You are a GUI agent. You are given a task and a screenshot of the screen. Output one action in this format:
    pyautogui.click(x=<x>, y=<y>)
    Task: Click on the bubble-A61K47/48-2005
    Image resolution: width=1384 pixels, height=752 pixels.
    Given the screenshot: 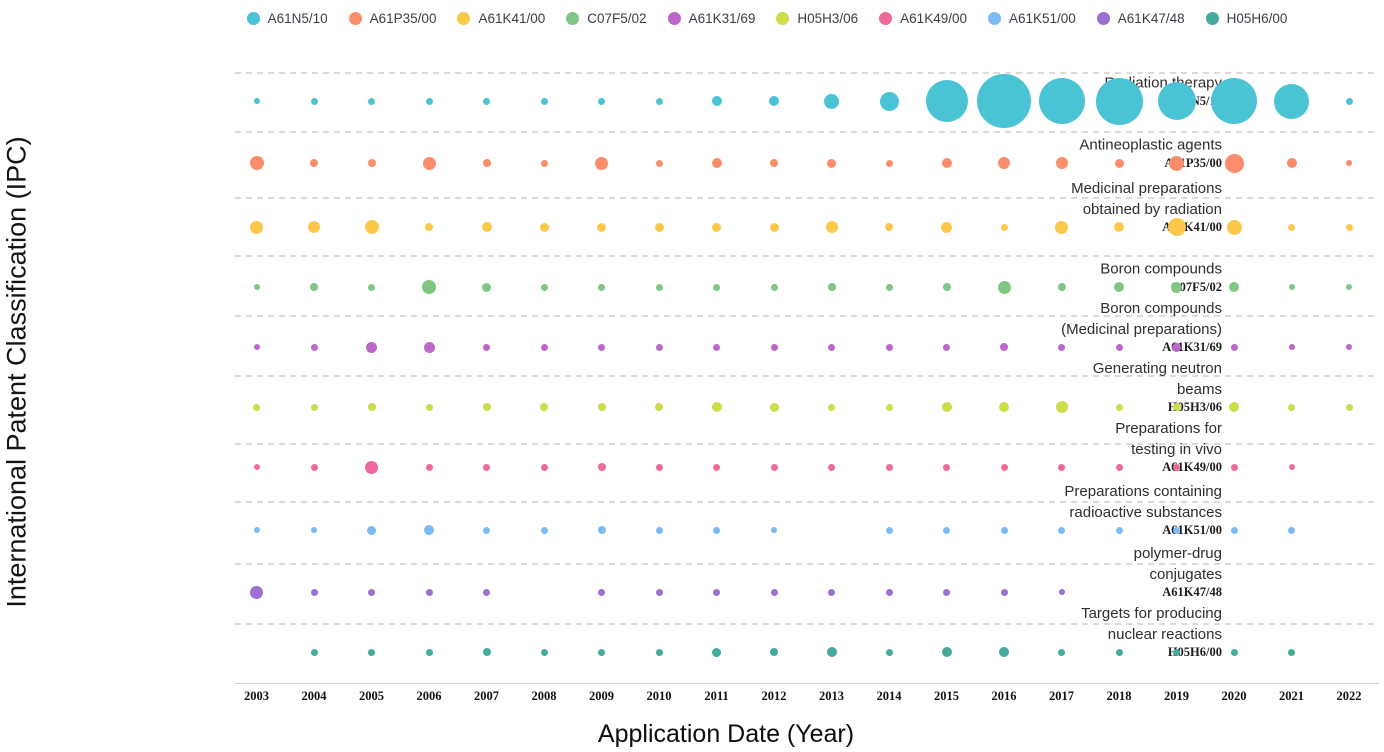 What is the action you would take?
    pyautogui.click(x=371, y=592)
    